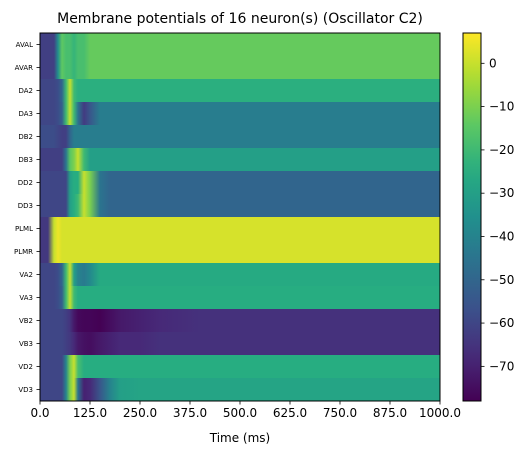 The image size is (531, 455). Describe the element at coordinates (240, 113) in the screenshot. I see `heatmap-row-da3` at that location.